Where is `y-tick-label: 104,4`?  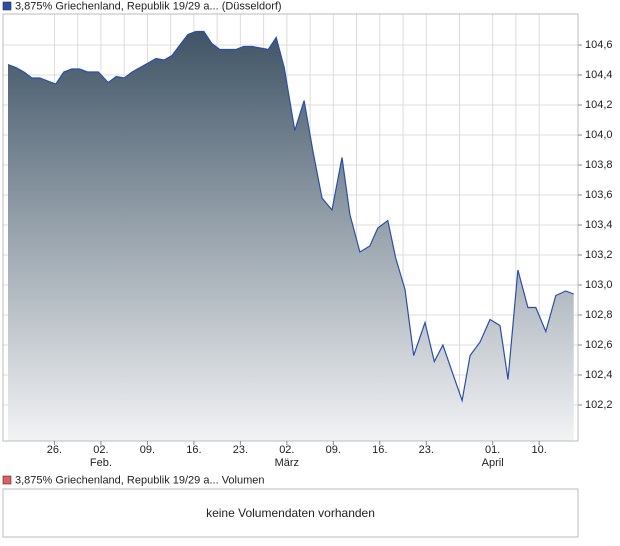 y-tick-label: 104,4 is located at coordinates (599, 75).